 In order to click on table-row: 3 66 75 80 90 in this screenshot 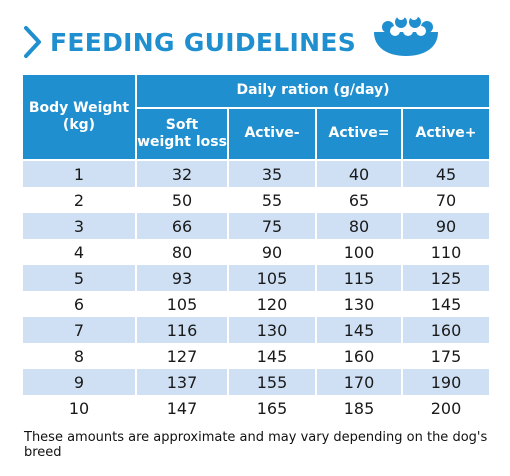, I will do `click(256, 226)`.